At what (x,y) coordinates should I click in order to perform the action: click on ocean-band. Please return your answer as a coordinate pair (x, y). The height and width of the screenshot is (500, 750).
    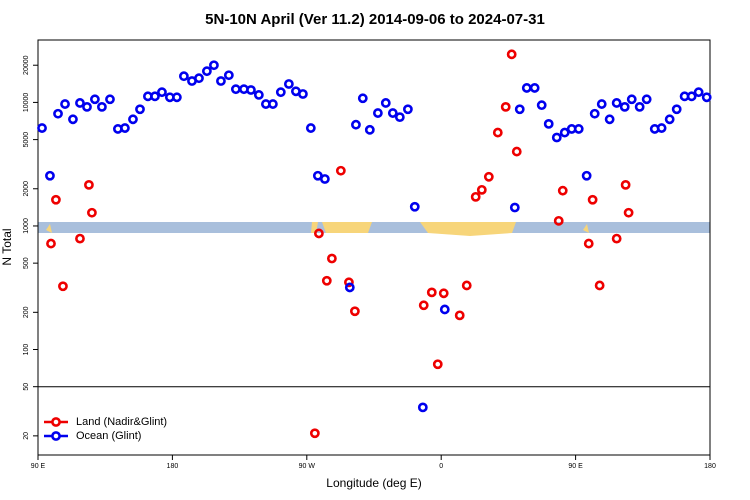
    Looking at the image, I should click on (374, 227).